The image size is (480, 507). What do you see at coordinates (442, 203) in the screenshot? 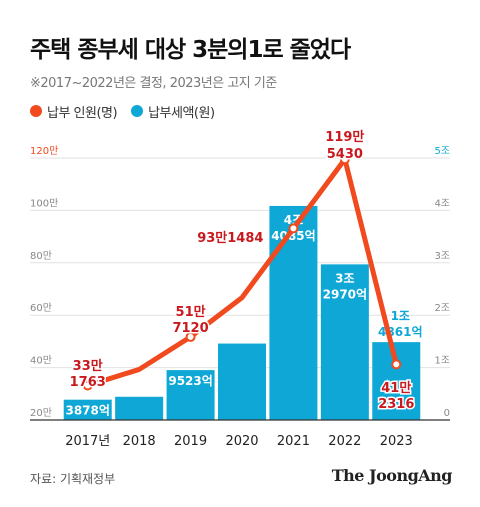
I see `right-axis-tick-label: 4조` at bounding box center [442, 203].